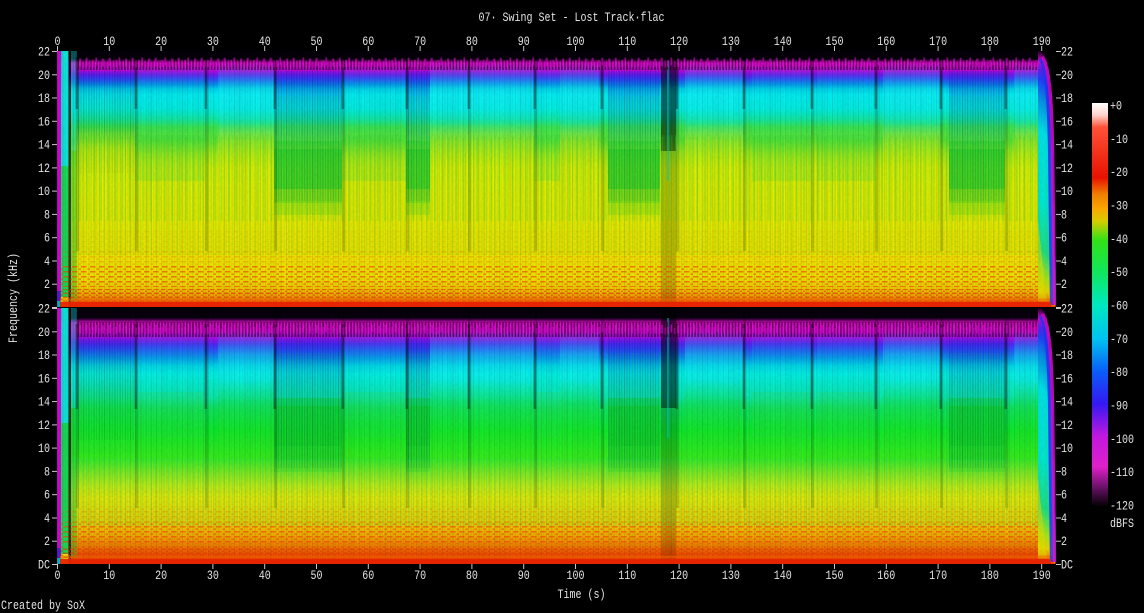 Image resolution: width=1144 pixels, height=613 pixels. I want to click on svg-text: Time (s), so click(582, 594).